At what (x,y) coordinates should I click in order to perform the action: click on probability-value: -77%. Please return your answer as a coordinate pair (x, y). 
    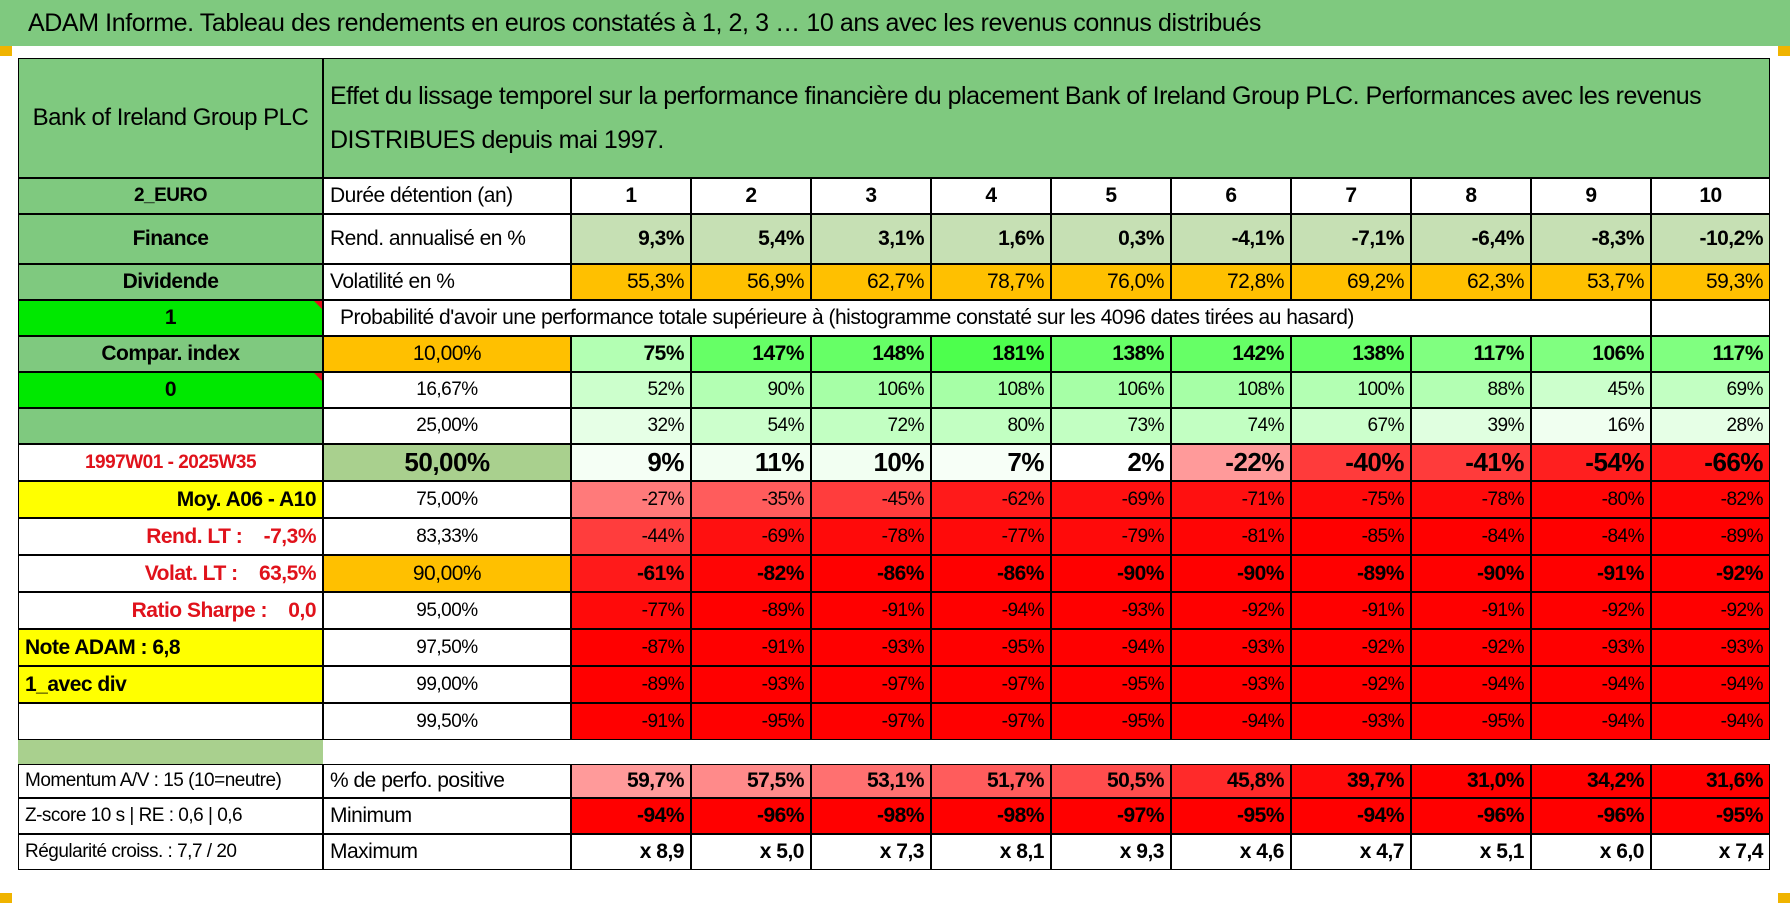
    Looking at the image, I should click on (991, 536).